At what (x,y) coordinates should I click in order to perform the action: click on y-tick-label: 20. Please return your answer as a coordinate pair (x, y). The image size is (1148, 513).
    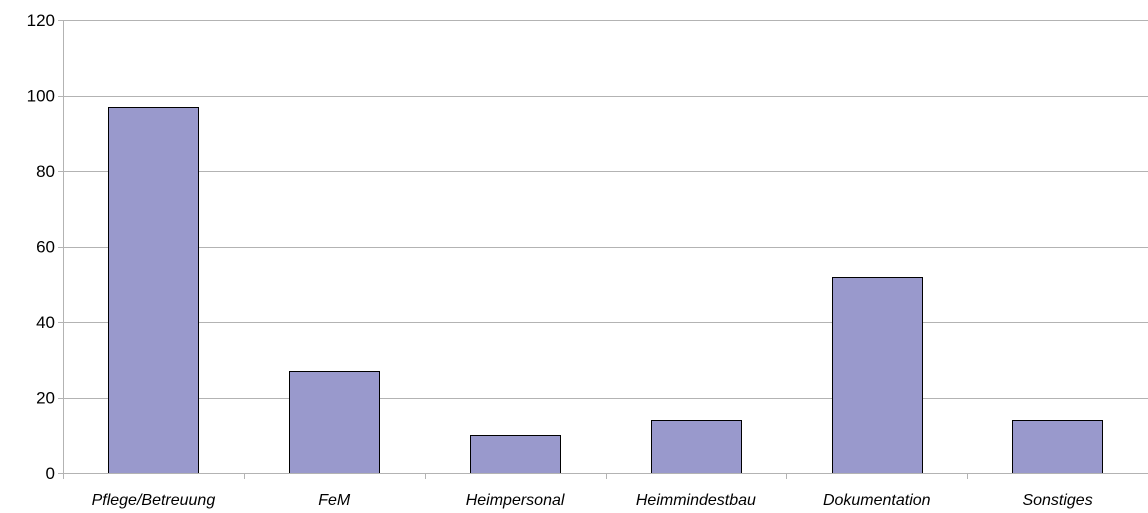
    Looking at the image, I should click on (45, 398).